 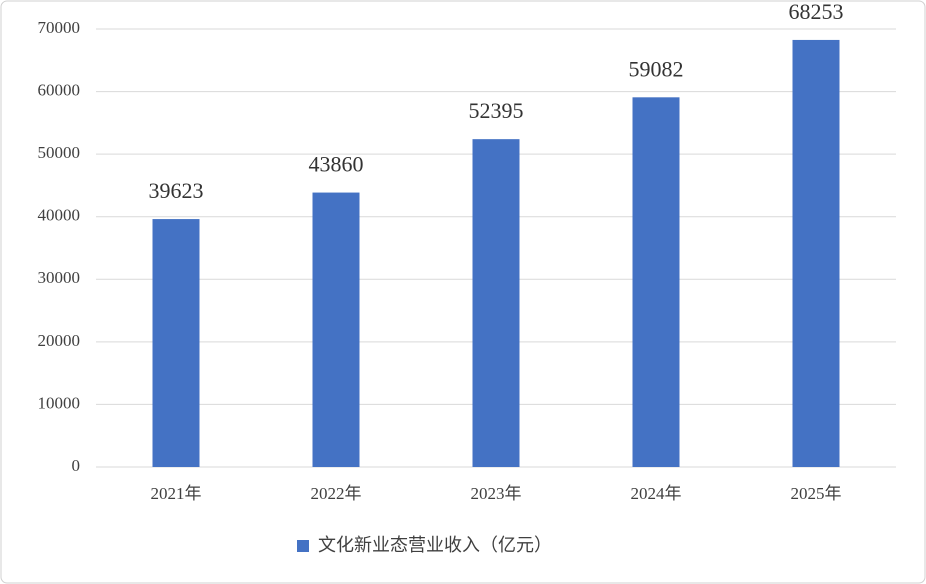 I want to click on x-tick-label: 2025年, so click(x=816, y=493).